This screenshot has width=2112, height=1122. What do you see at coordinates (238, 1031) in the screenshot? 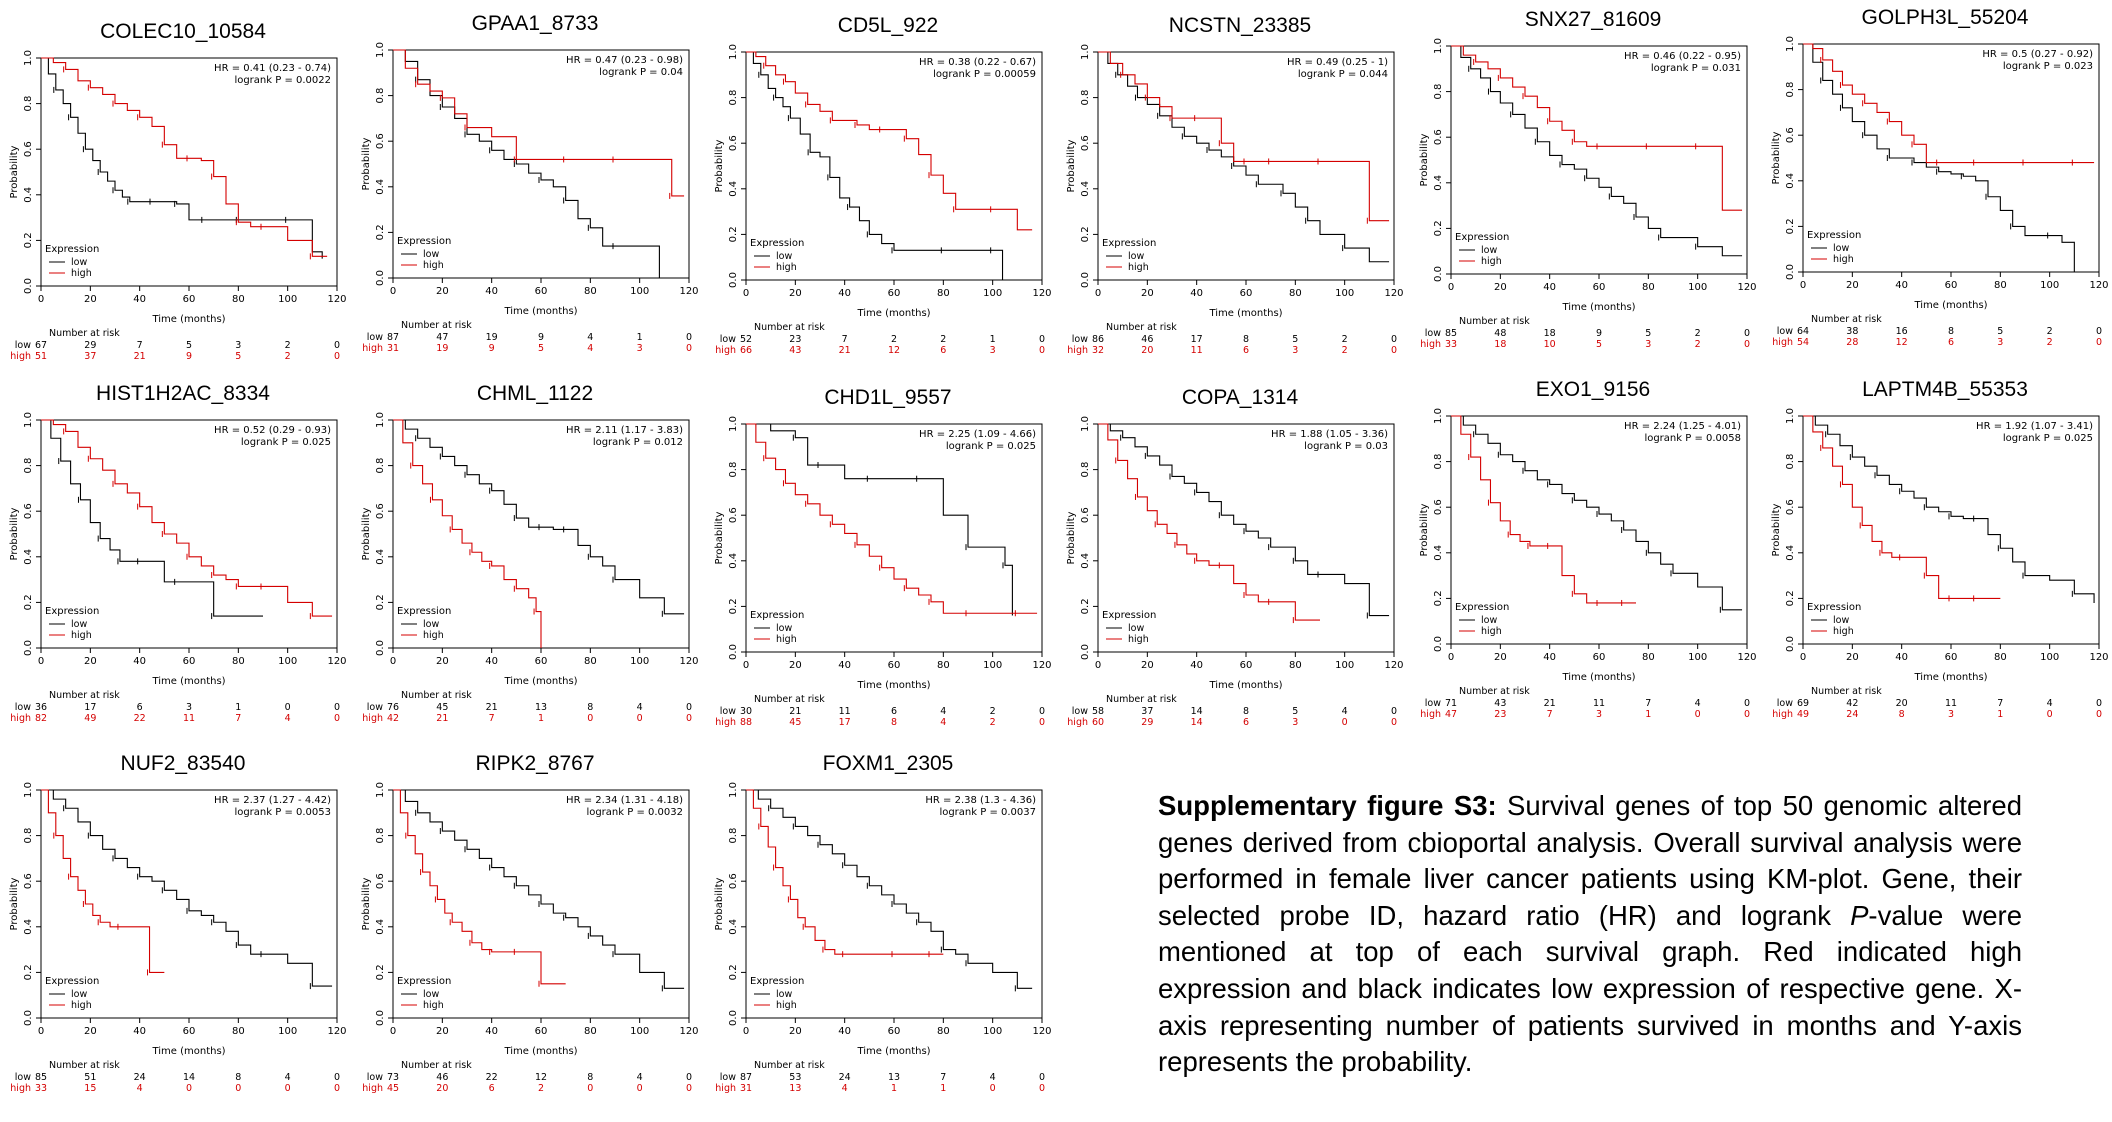
I see `x-tick-label: 80` at bounding box center [238, 1031].